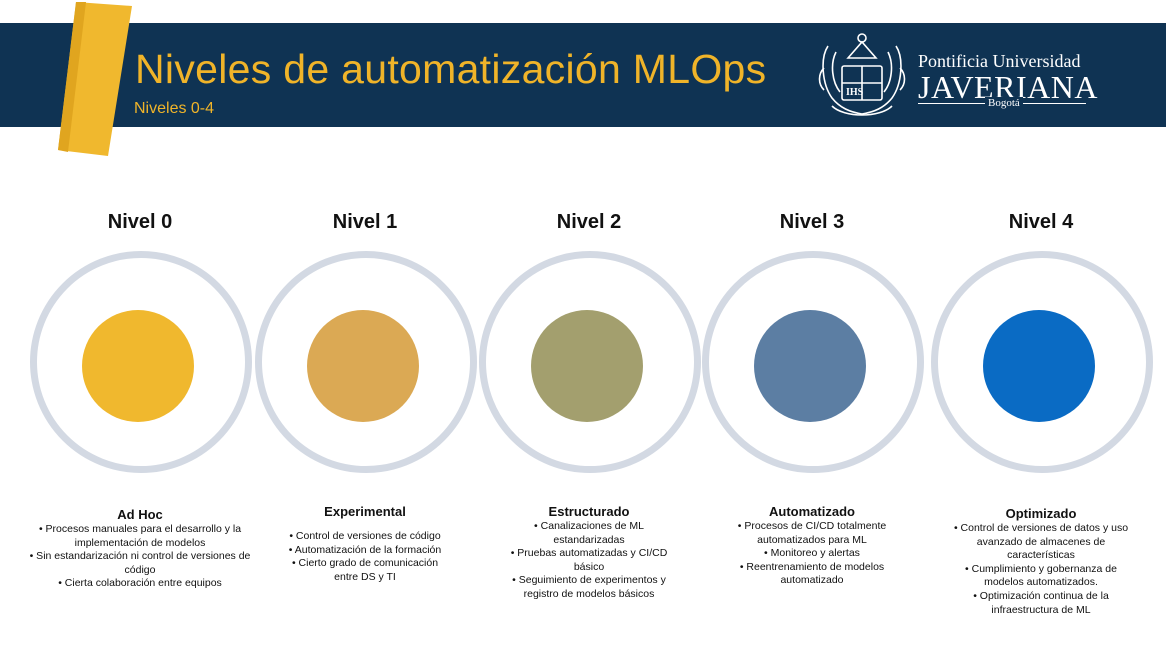 The height and width of the screenshot is (656, 1166). What do you see at coordinates (589, 560) in the screenshot?
I see `level-item: • Pruebas automatizadas y CI/CD básico` at bounding box center [589, 560].